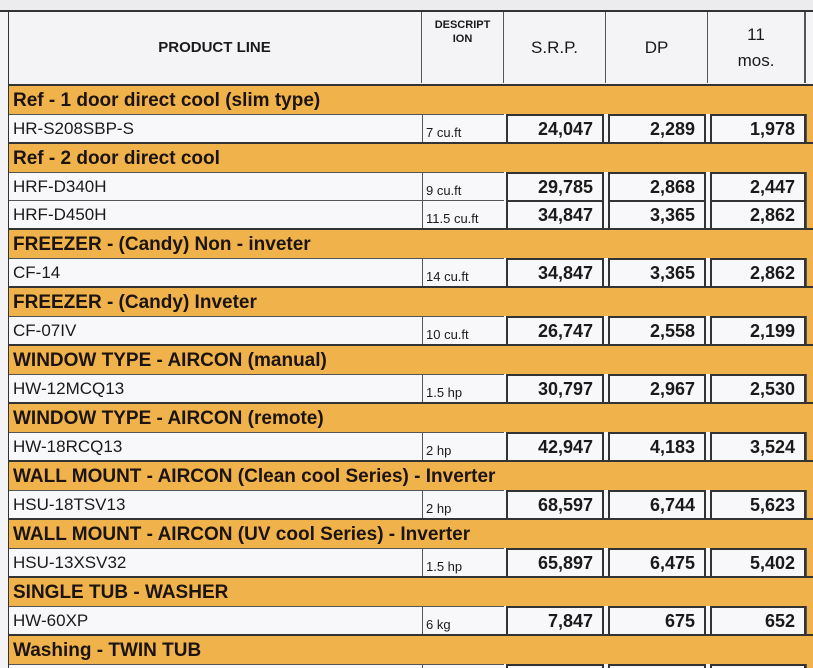 This screenshot has height=668, width=813. What do you see at coordinates (657, 504) in the screenshot?
I see `dp-cell: 6,744` at bounding box center [657, 504].